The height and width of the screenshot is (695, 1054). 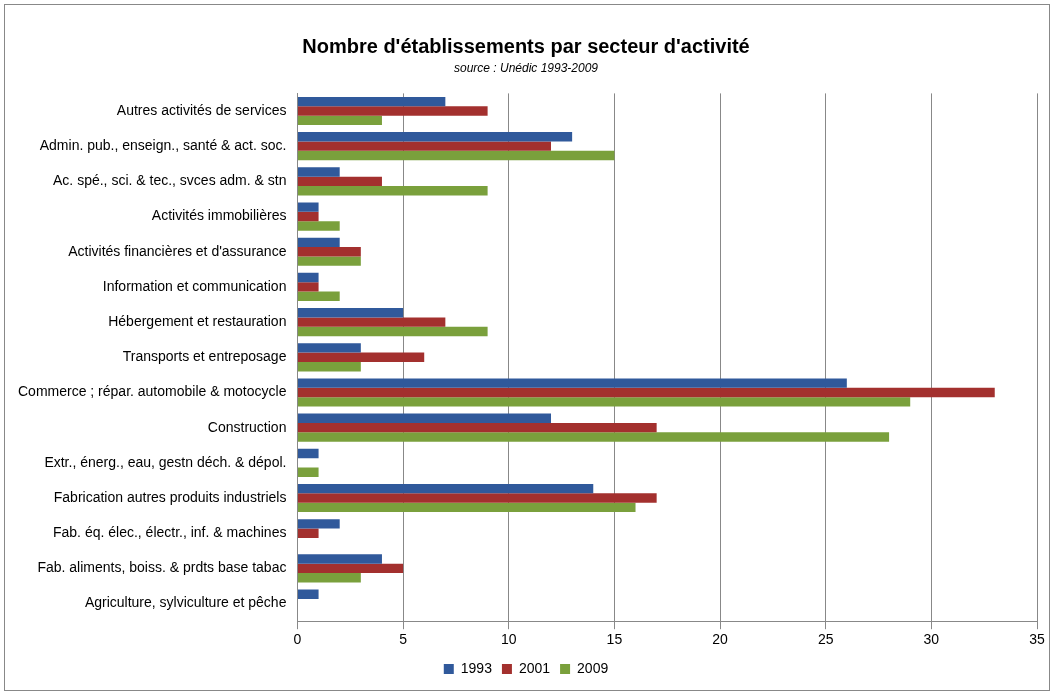 What do you see at coordinates (534, 667) in the screenshot?
I see `legend-label: 2001` at bounding box center [534, 667].